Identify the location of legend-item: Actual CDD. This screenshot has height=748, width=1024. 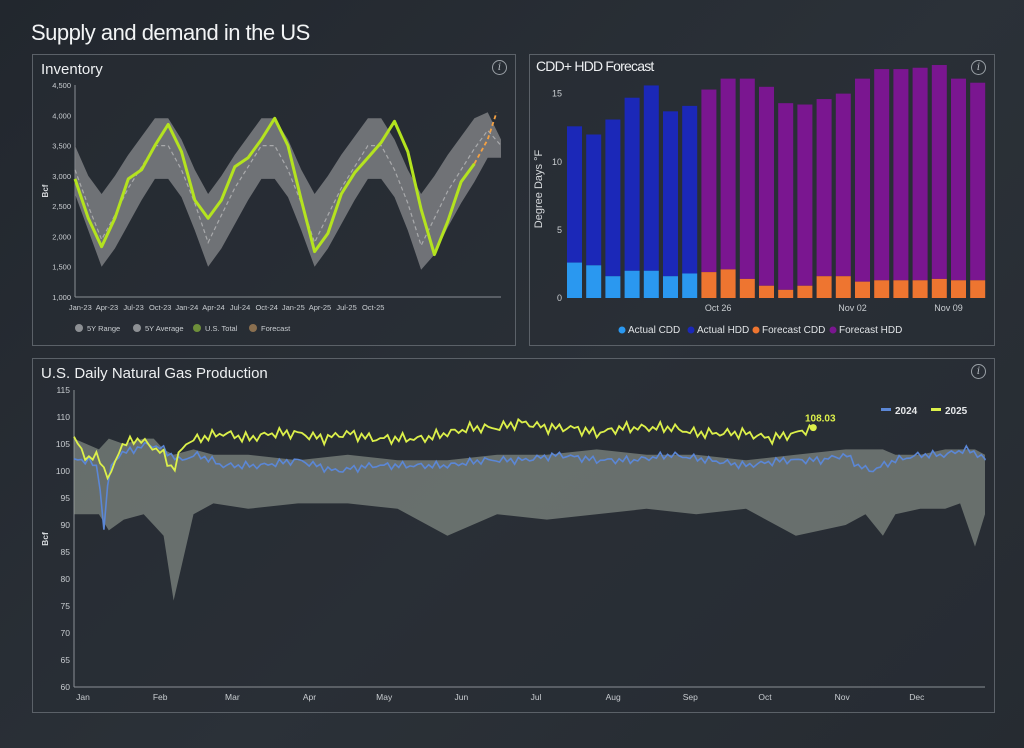
(654, 330).